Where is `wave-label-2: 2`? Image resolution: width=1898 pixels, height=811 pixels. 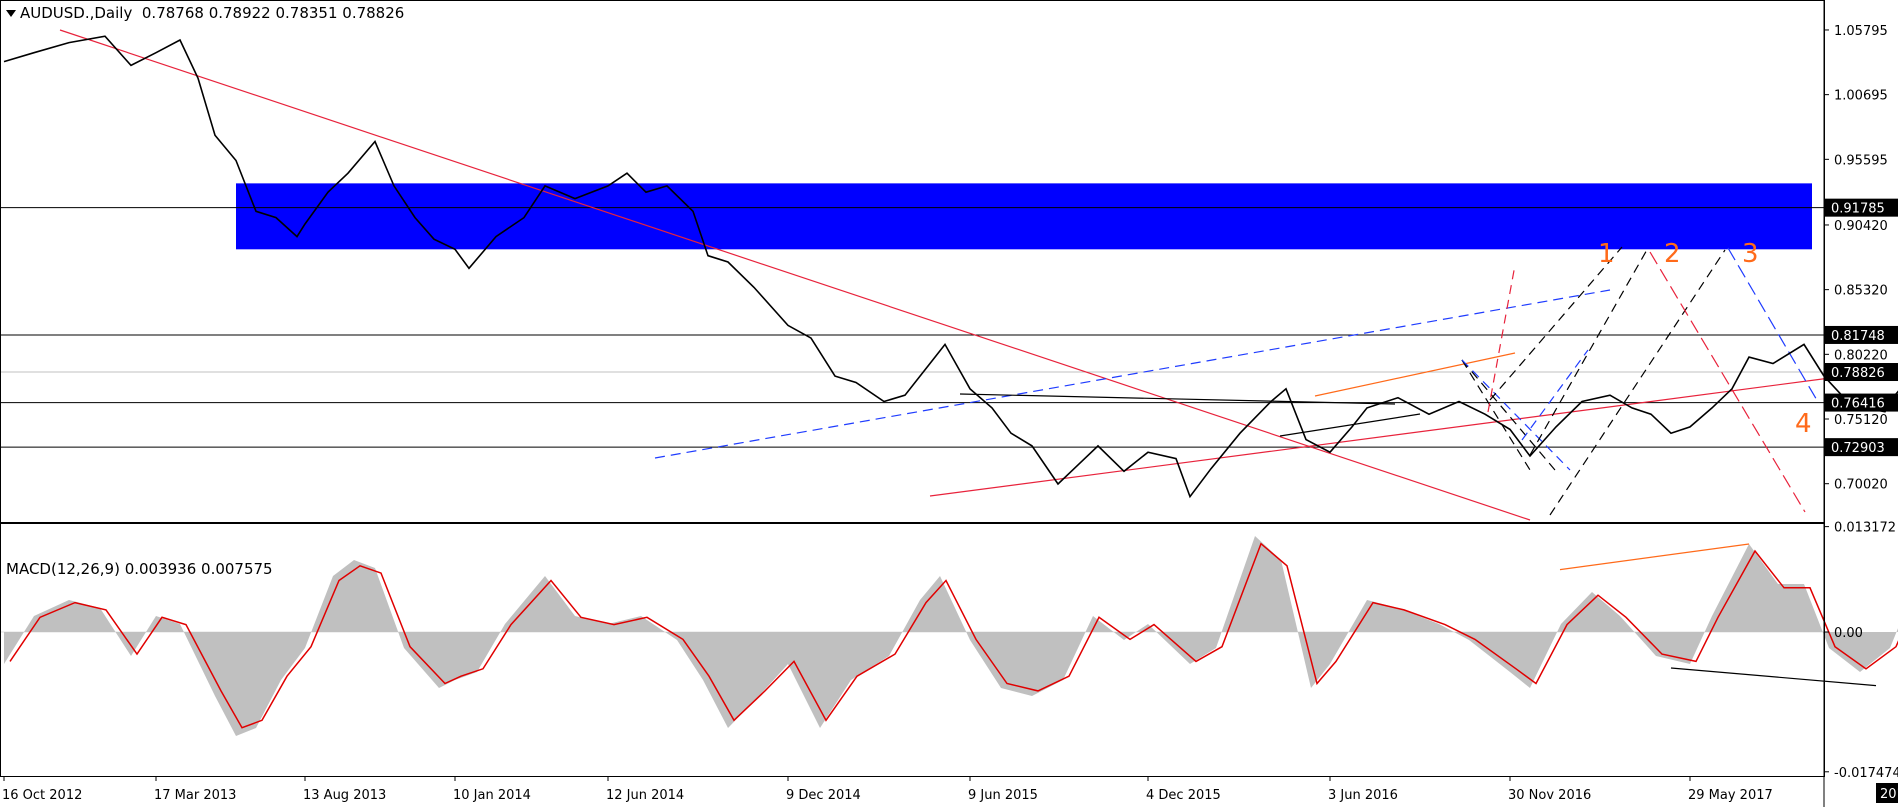
wave-label-2: 2 is located at coordinates (1672, 254).